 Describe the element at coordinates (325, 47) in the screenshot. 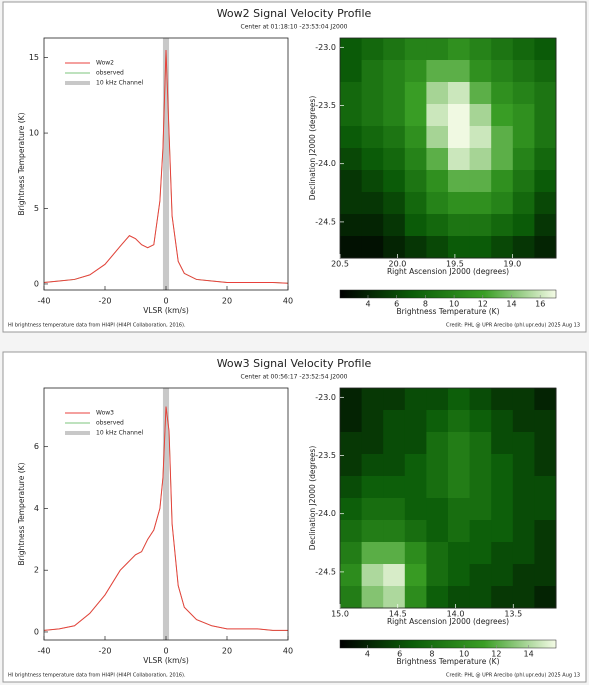

I see `y-tick-label: -23.0` at that location.